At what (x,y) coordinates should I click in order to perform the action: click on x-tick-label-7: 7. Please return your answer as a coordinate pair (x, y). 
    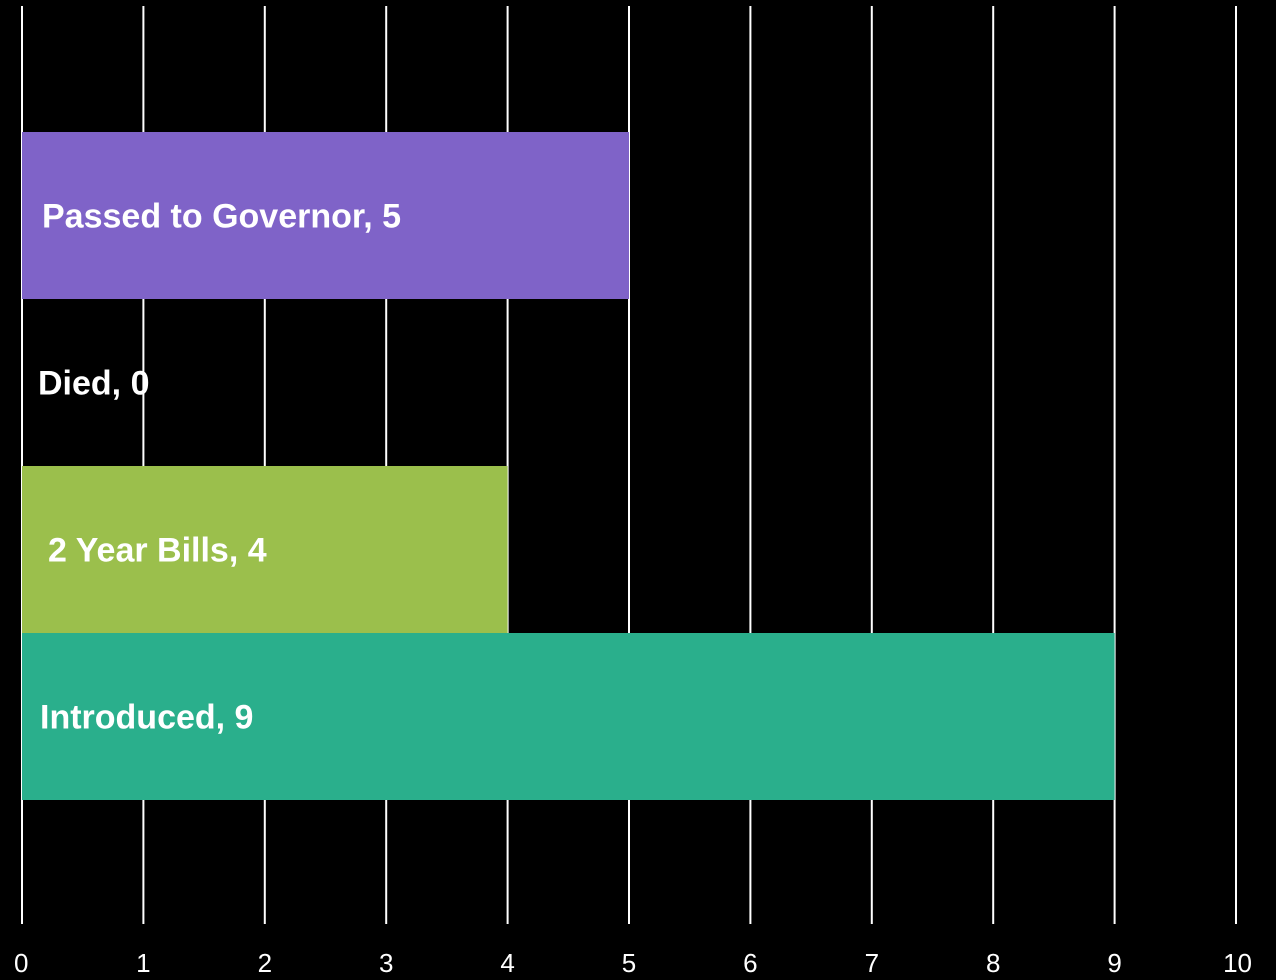
    Looking at the image, I should click on (872, 963).